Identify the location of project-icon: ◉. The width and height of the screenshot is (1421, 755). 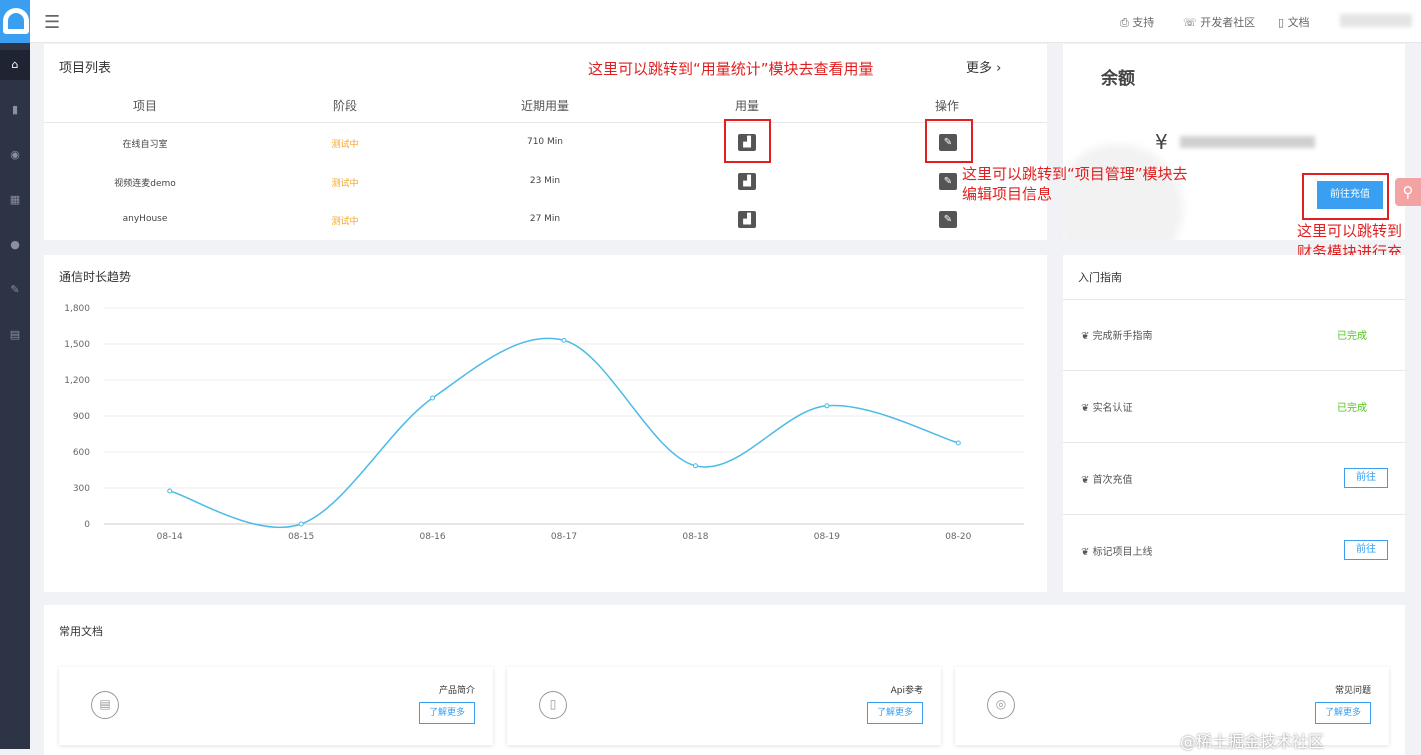
(15, 154).